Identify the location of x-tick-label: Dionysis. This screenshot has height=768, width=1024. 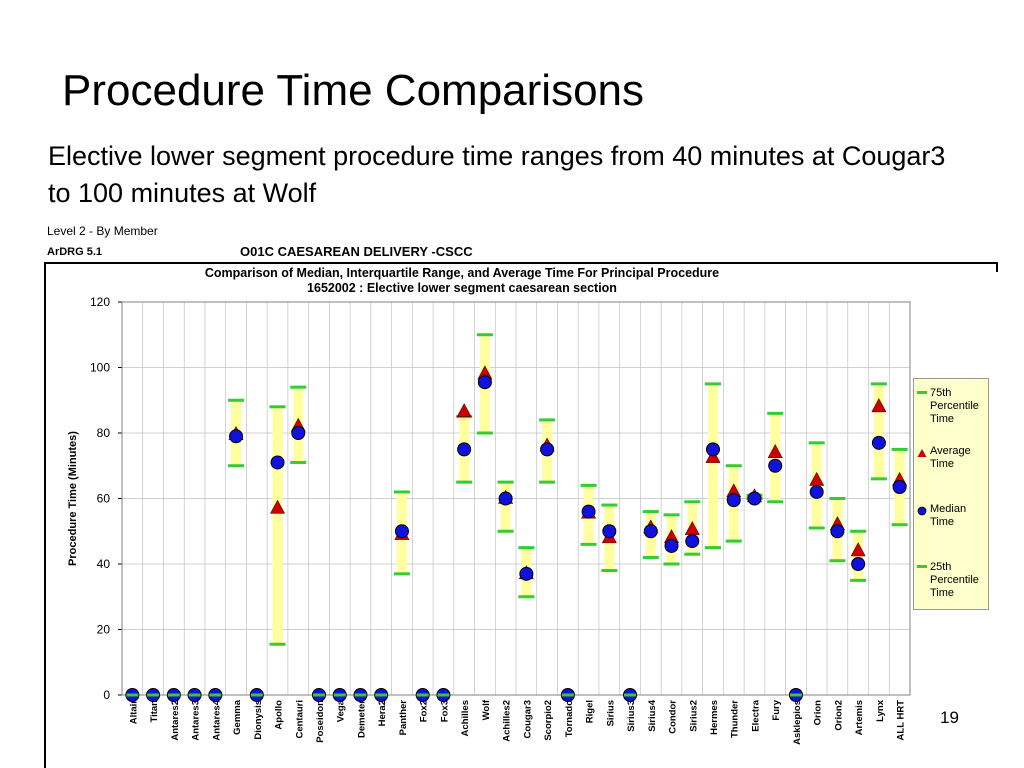
(258, 720).